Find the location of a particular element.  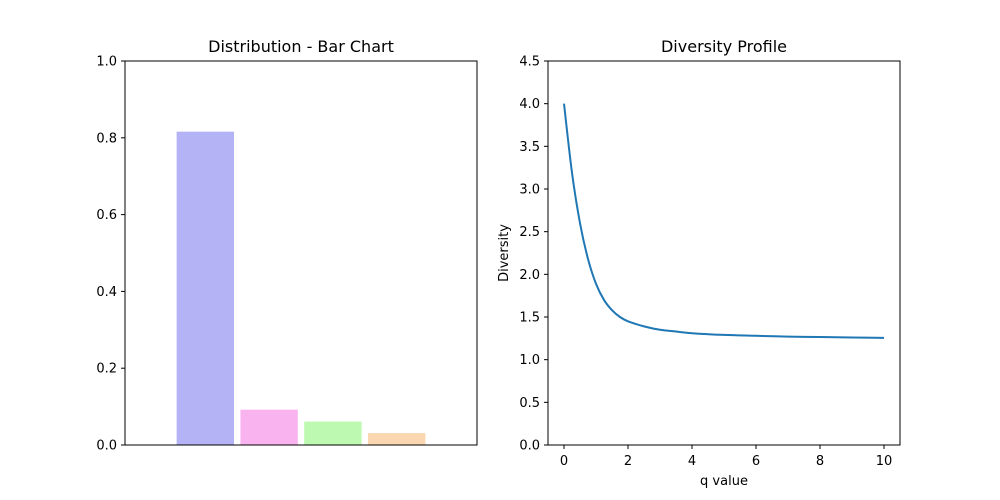

bar-y-tick-label: 0.0 is located at coordinates (106, 446).